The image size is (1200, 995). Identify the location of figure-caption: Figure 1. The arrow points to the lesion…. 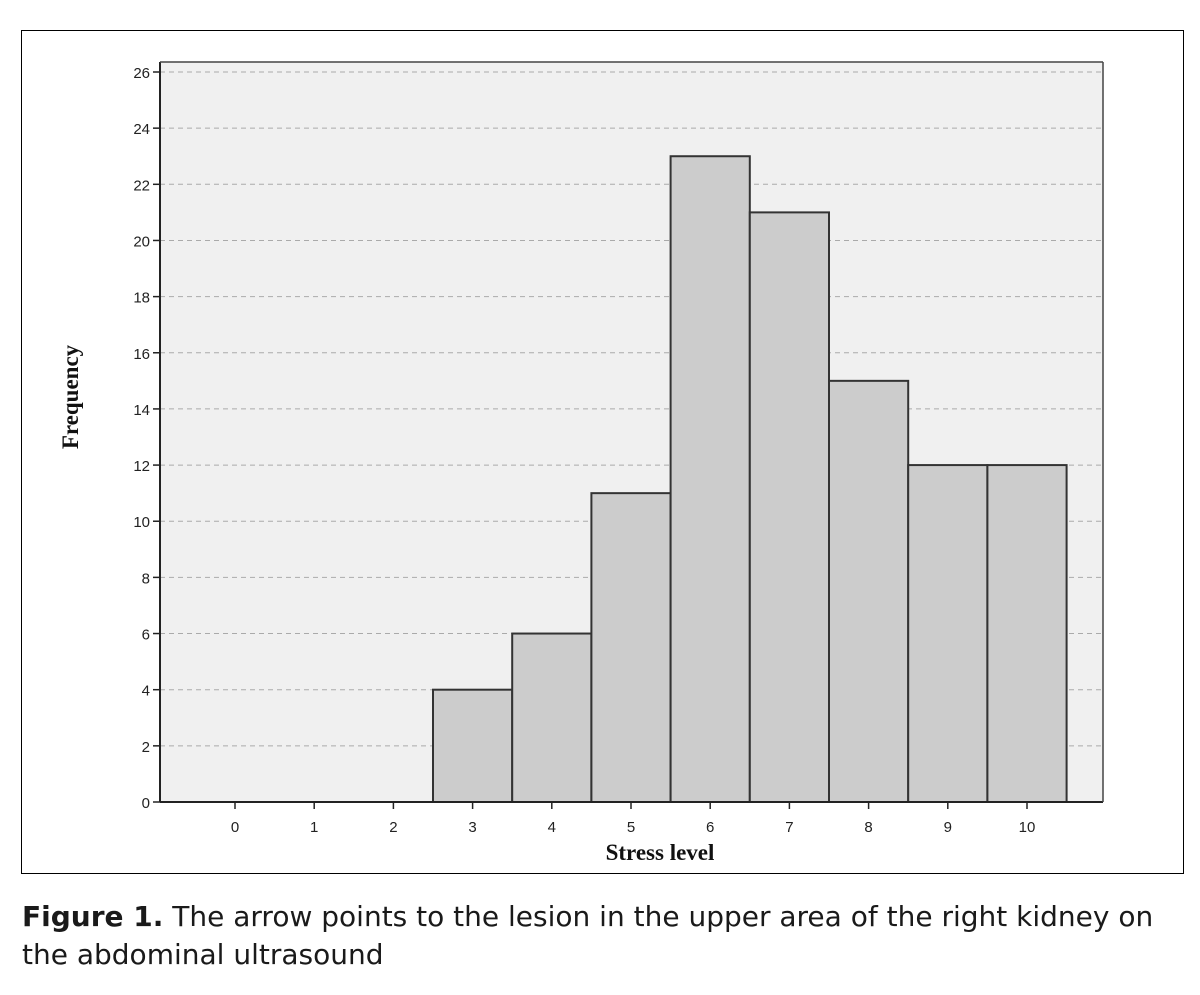
(607, 936).